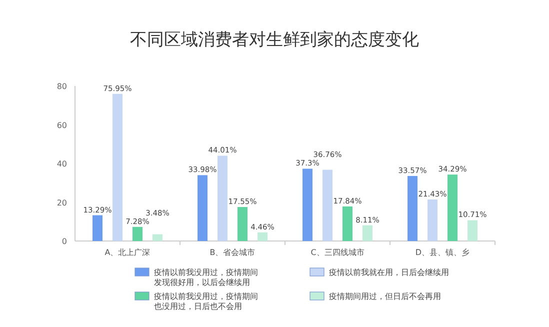 This screenshot has height=327, width=549. Describe the element at coordinates (61, 86) in the screenshot. I see `y-tick-label: 80` at that location.